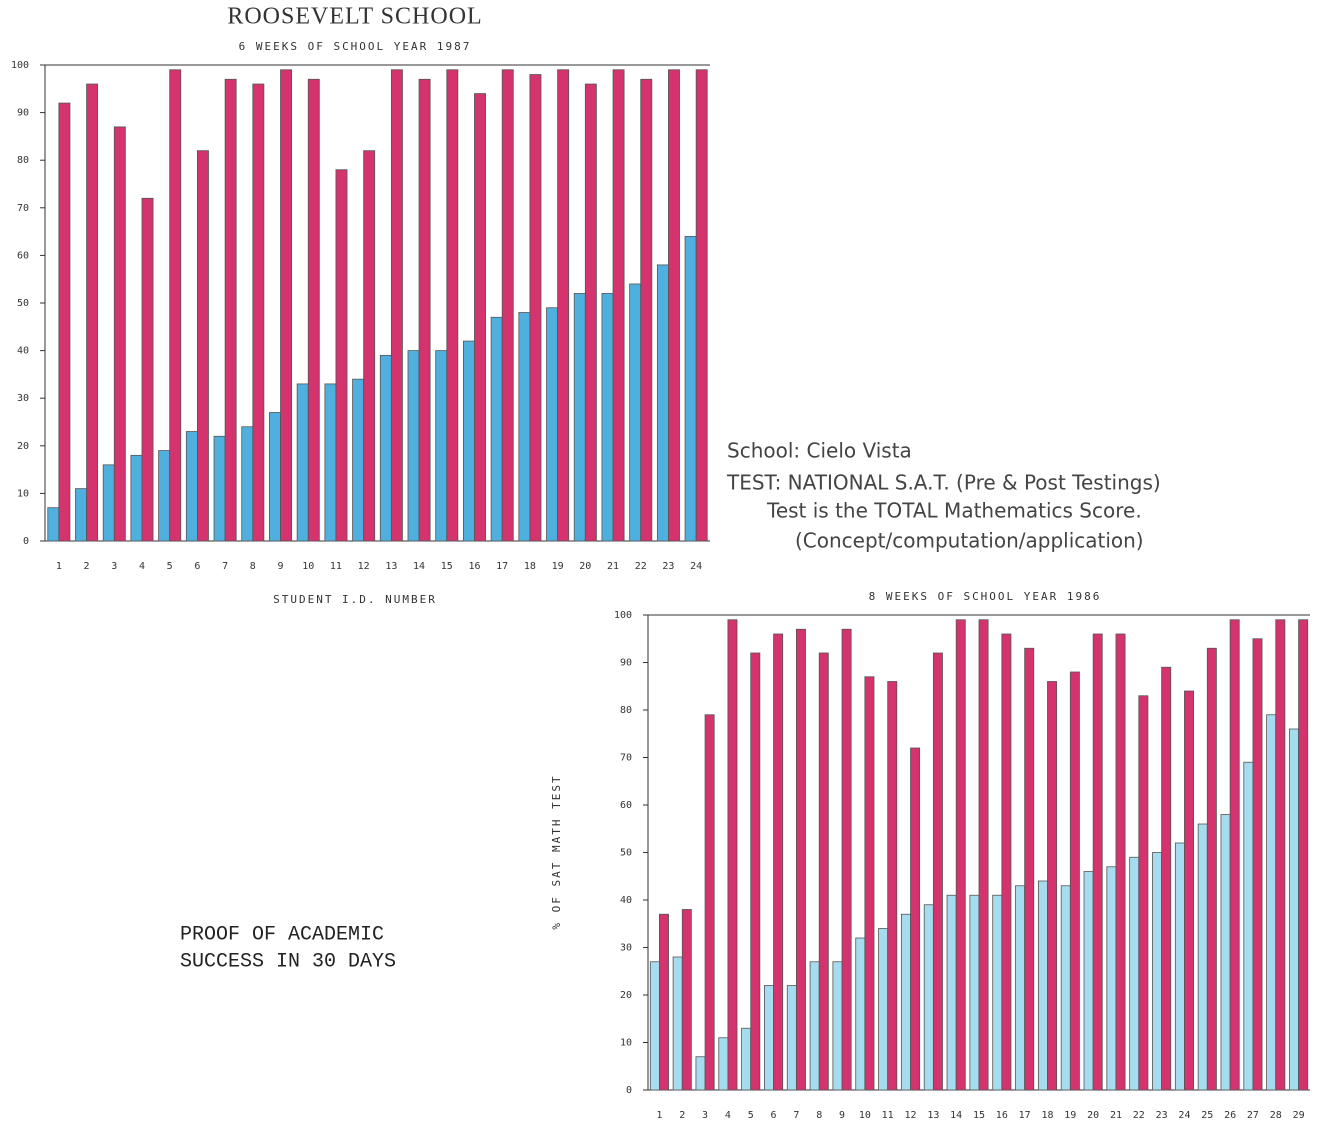 Image resolution: width=1332 pixels, height=1134 pixels. What do you see at coordinates (23, 303) in the screenshot?
I see `y-tick-label: 50` at bounding box center [23, 303].